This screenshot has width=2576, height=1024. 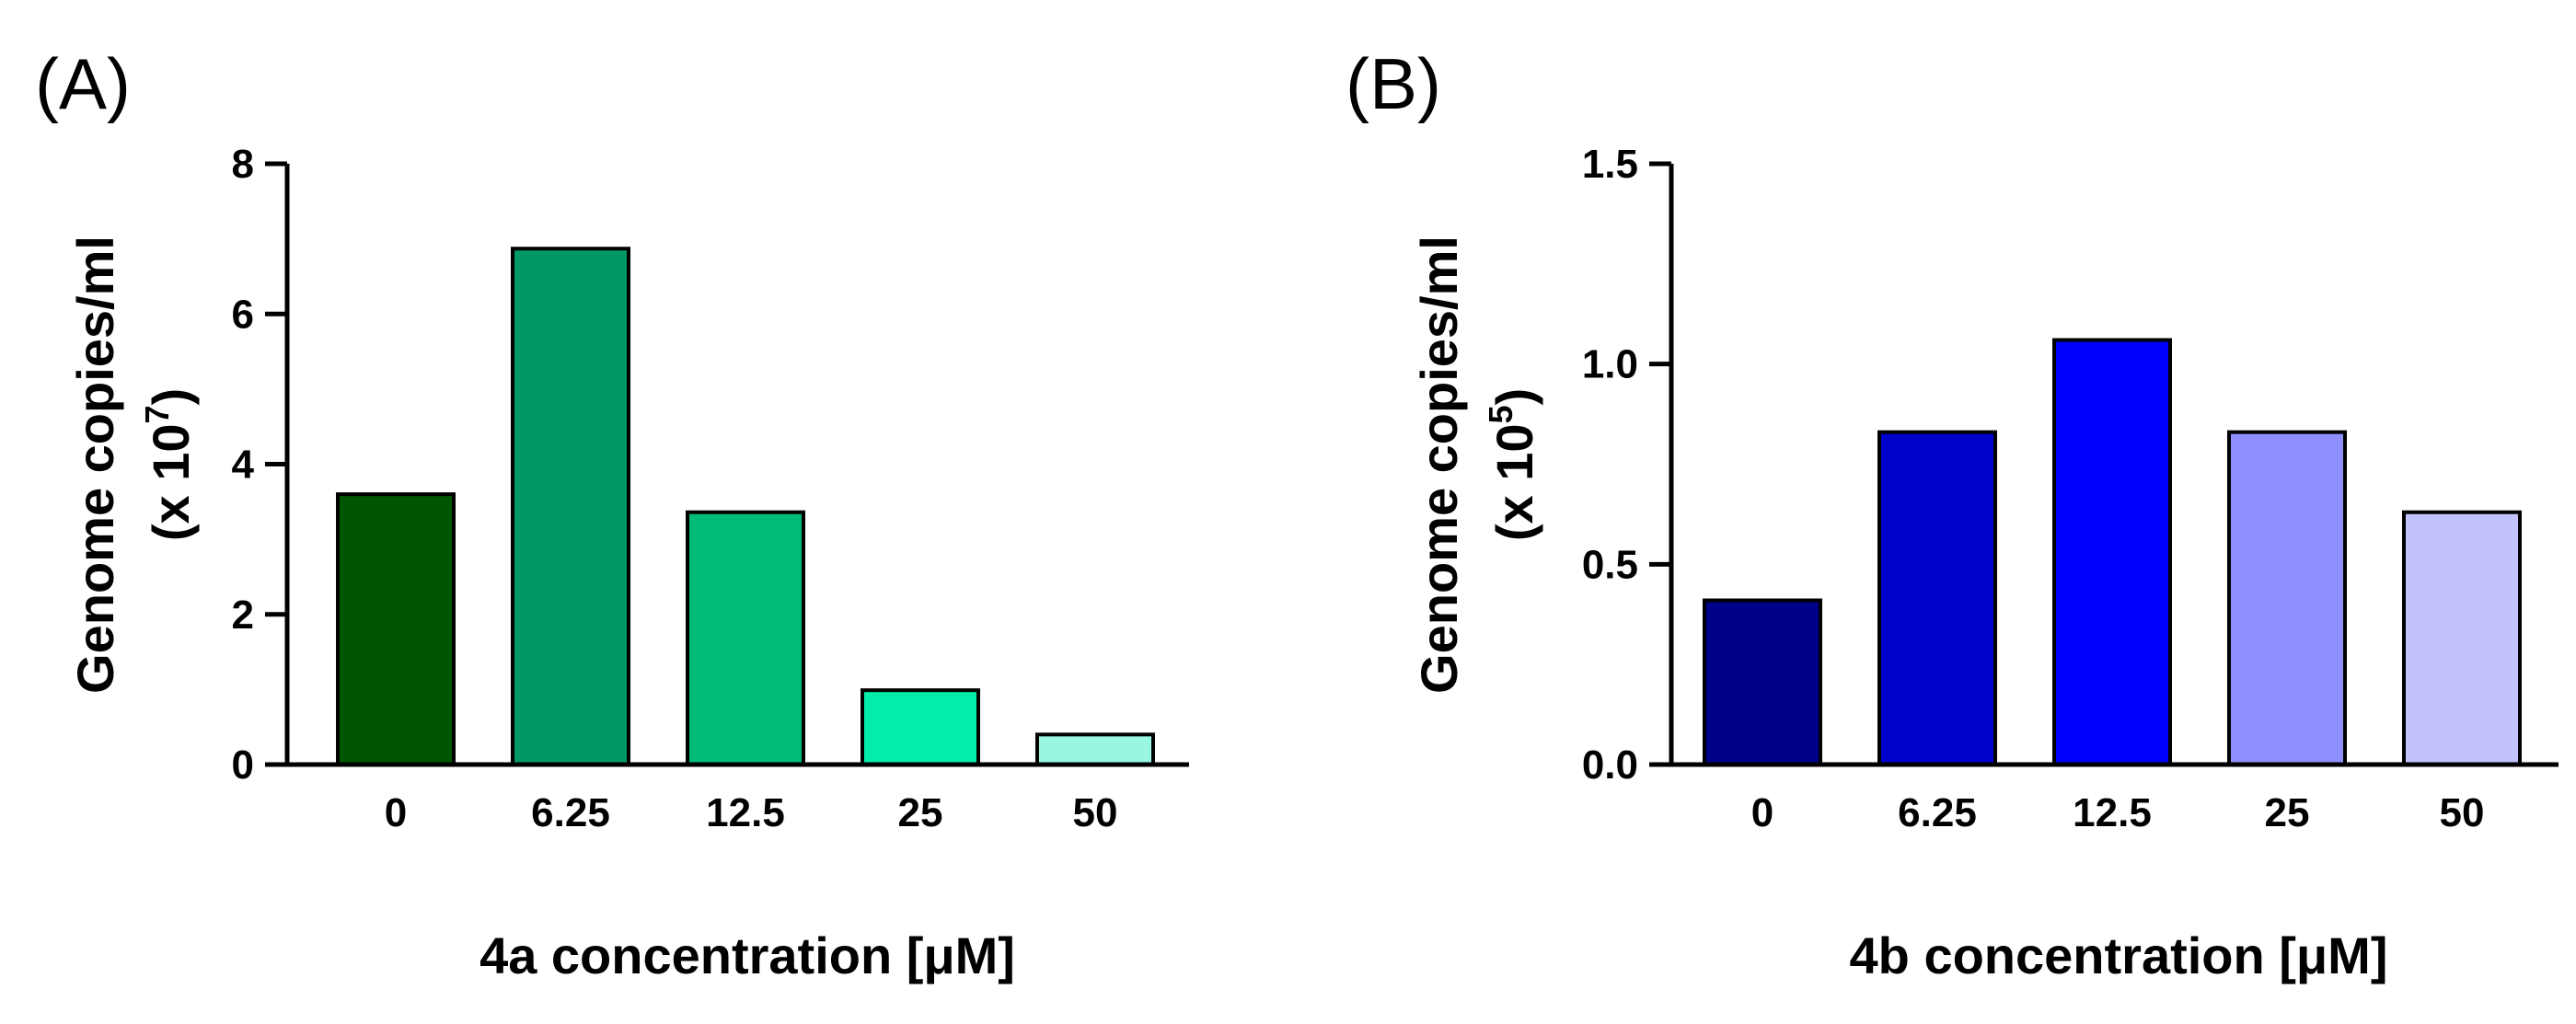 I want to click on panel-a-y-title-line2: (x 107), so click(x=169, y=464).